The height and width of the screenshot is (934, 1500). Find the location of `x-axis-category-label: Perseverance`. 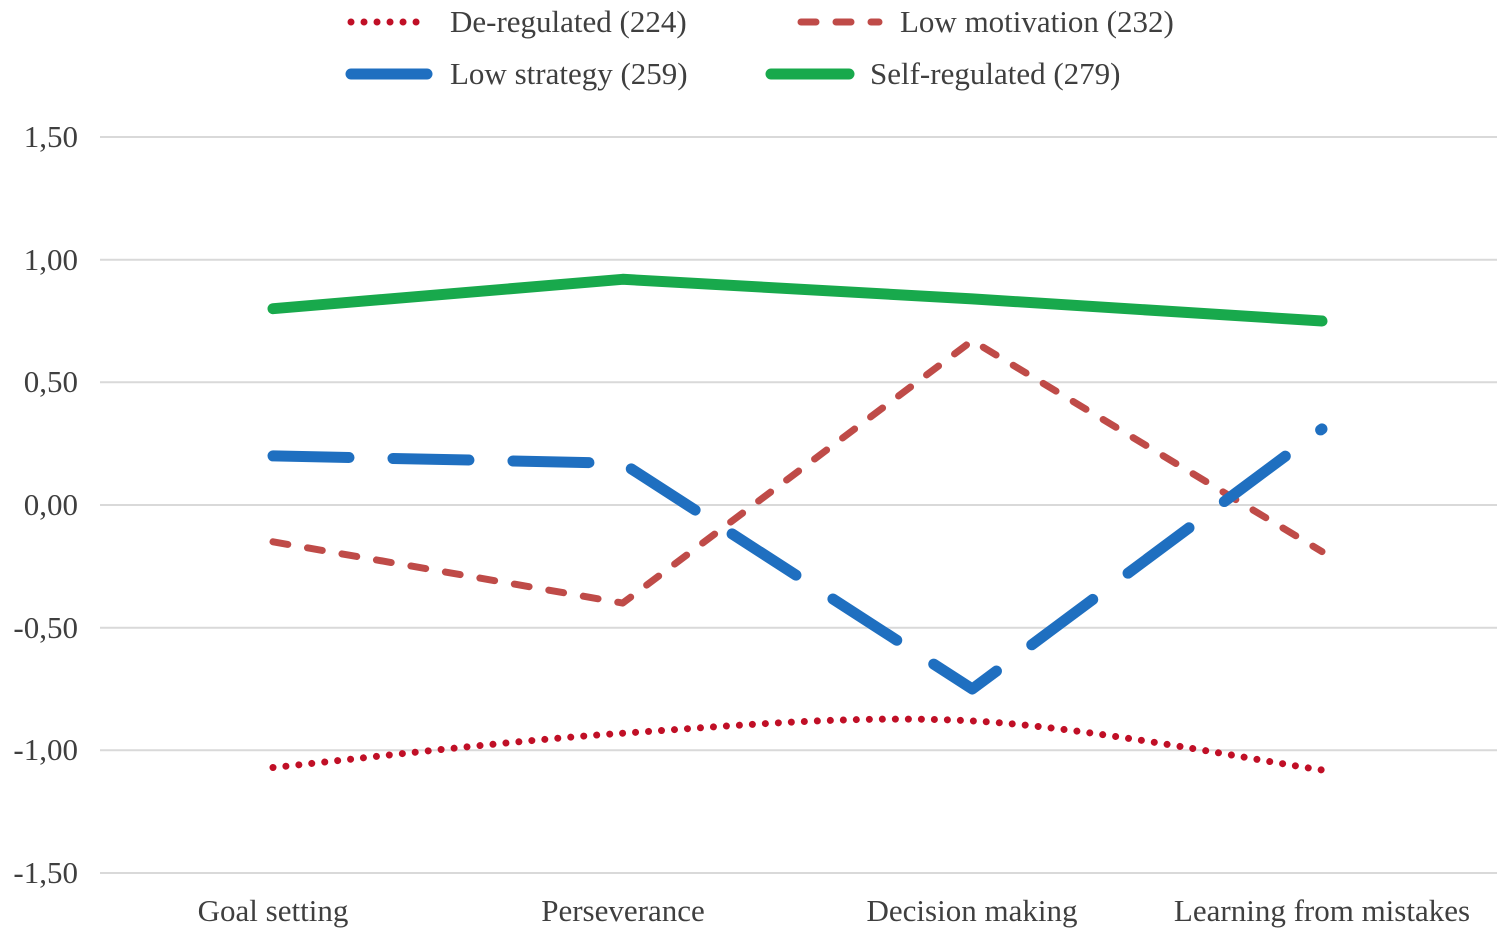

x-axis-category-label: Perseverance is located at coordinates (623, 910).